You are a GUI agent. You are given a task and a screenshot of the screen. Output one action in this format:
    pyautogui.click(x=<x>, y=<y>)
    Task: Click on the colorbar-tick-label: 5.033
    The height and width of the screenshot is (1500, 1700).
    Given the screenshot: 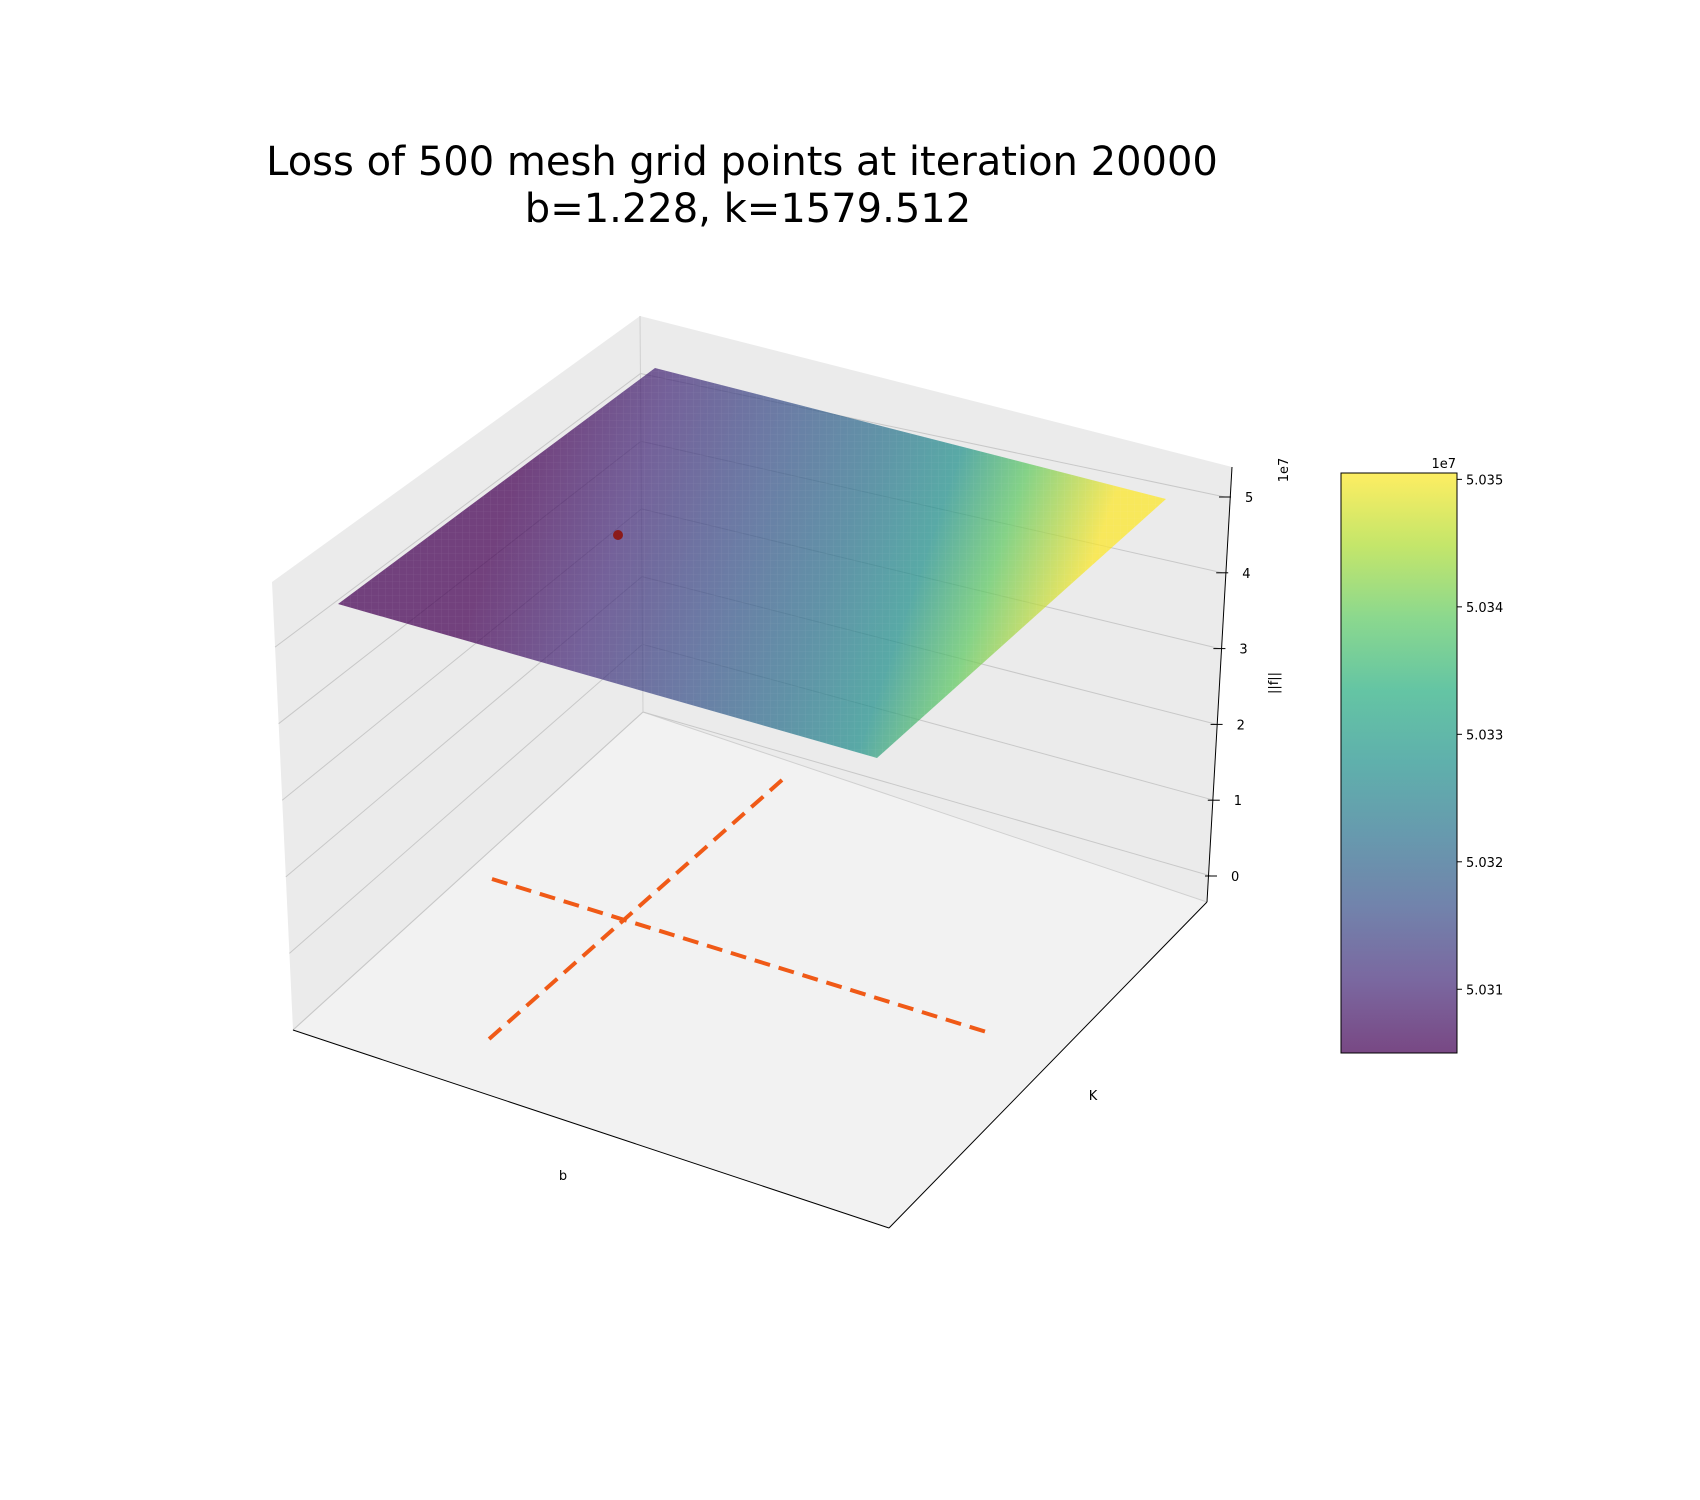 What is the action you would take?
    pyautogui.click(x=1484, y=735)
    